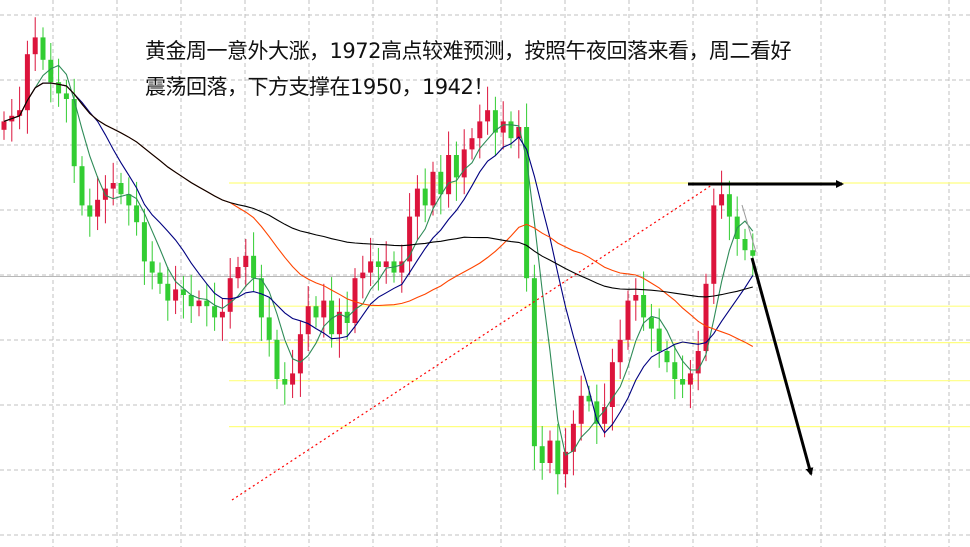  Describe the element at coordinates (749, 228) in the screenshot. I see `thin-trend-line` at that location.